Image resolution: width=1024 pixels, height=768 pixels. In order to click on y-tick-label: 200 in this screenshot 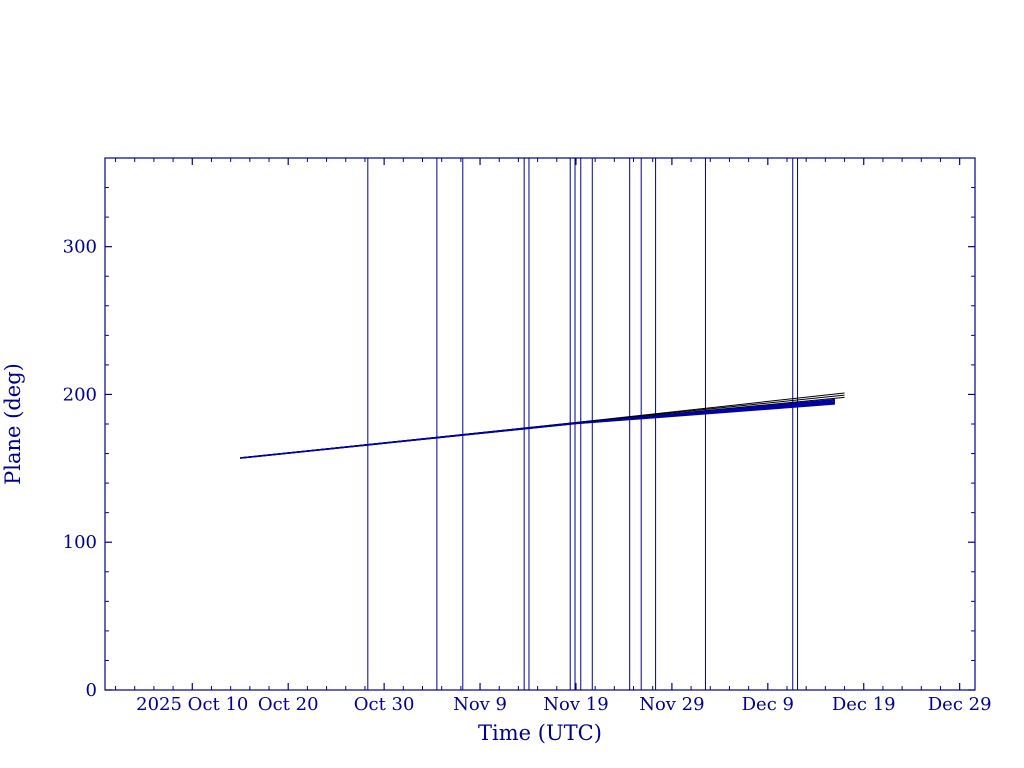, I will do `click(80, 394)`.